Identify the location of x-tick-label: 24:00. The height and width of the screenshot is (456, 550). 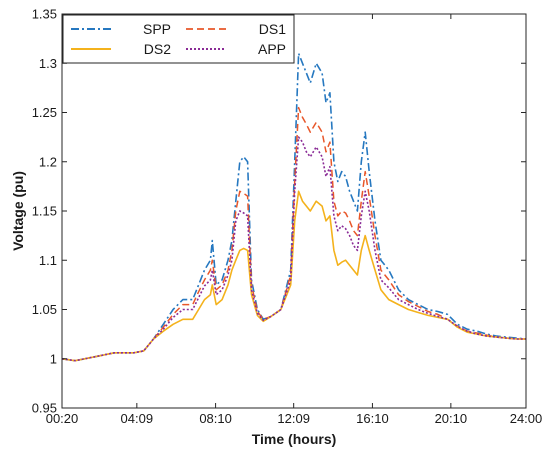
(526, 418).